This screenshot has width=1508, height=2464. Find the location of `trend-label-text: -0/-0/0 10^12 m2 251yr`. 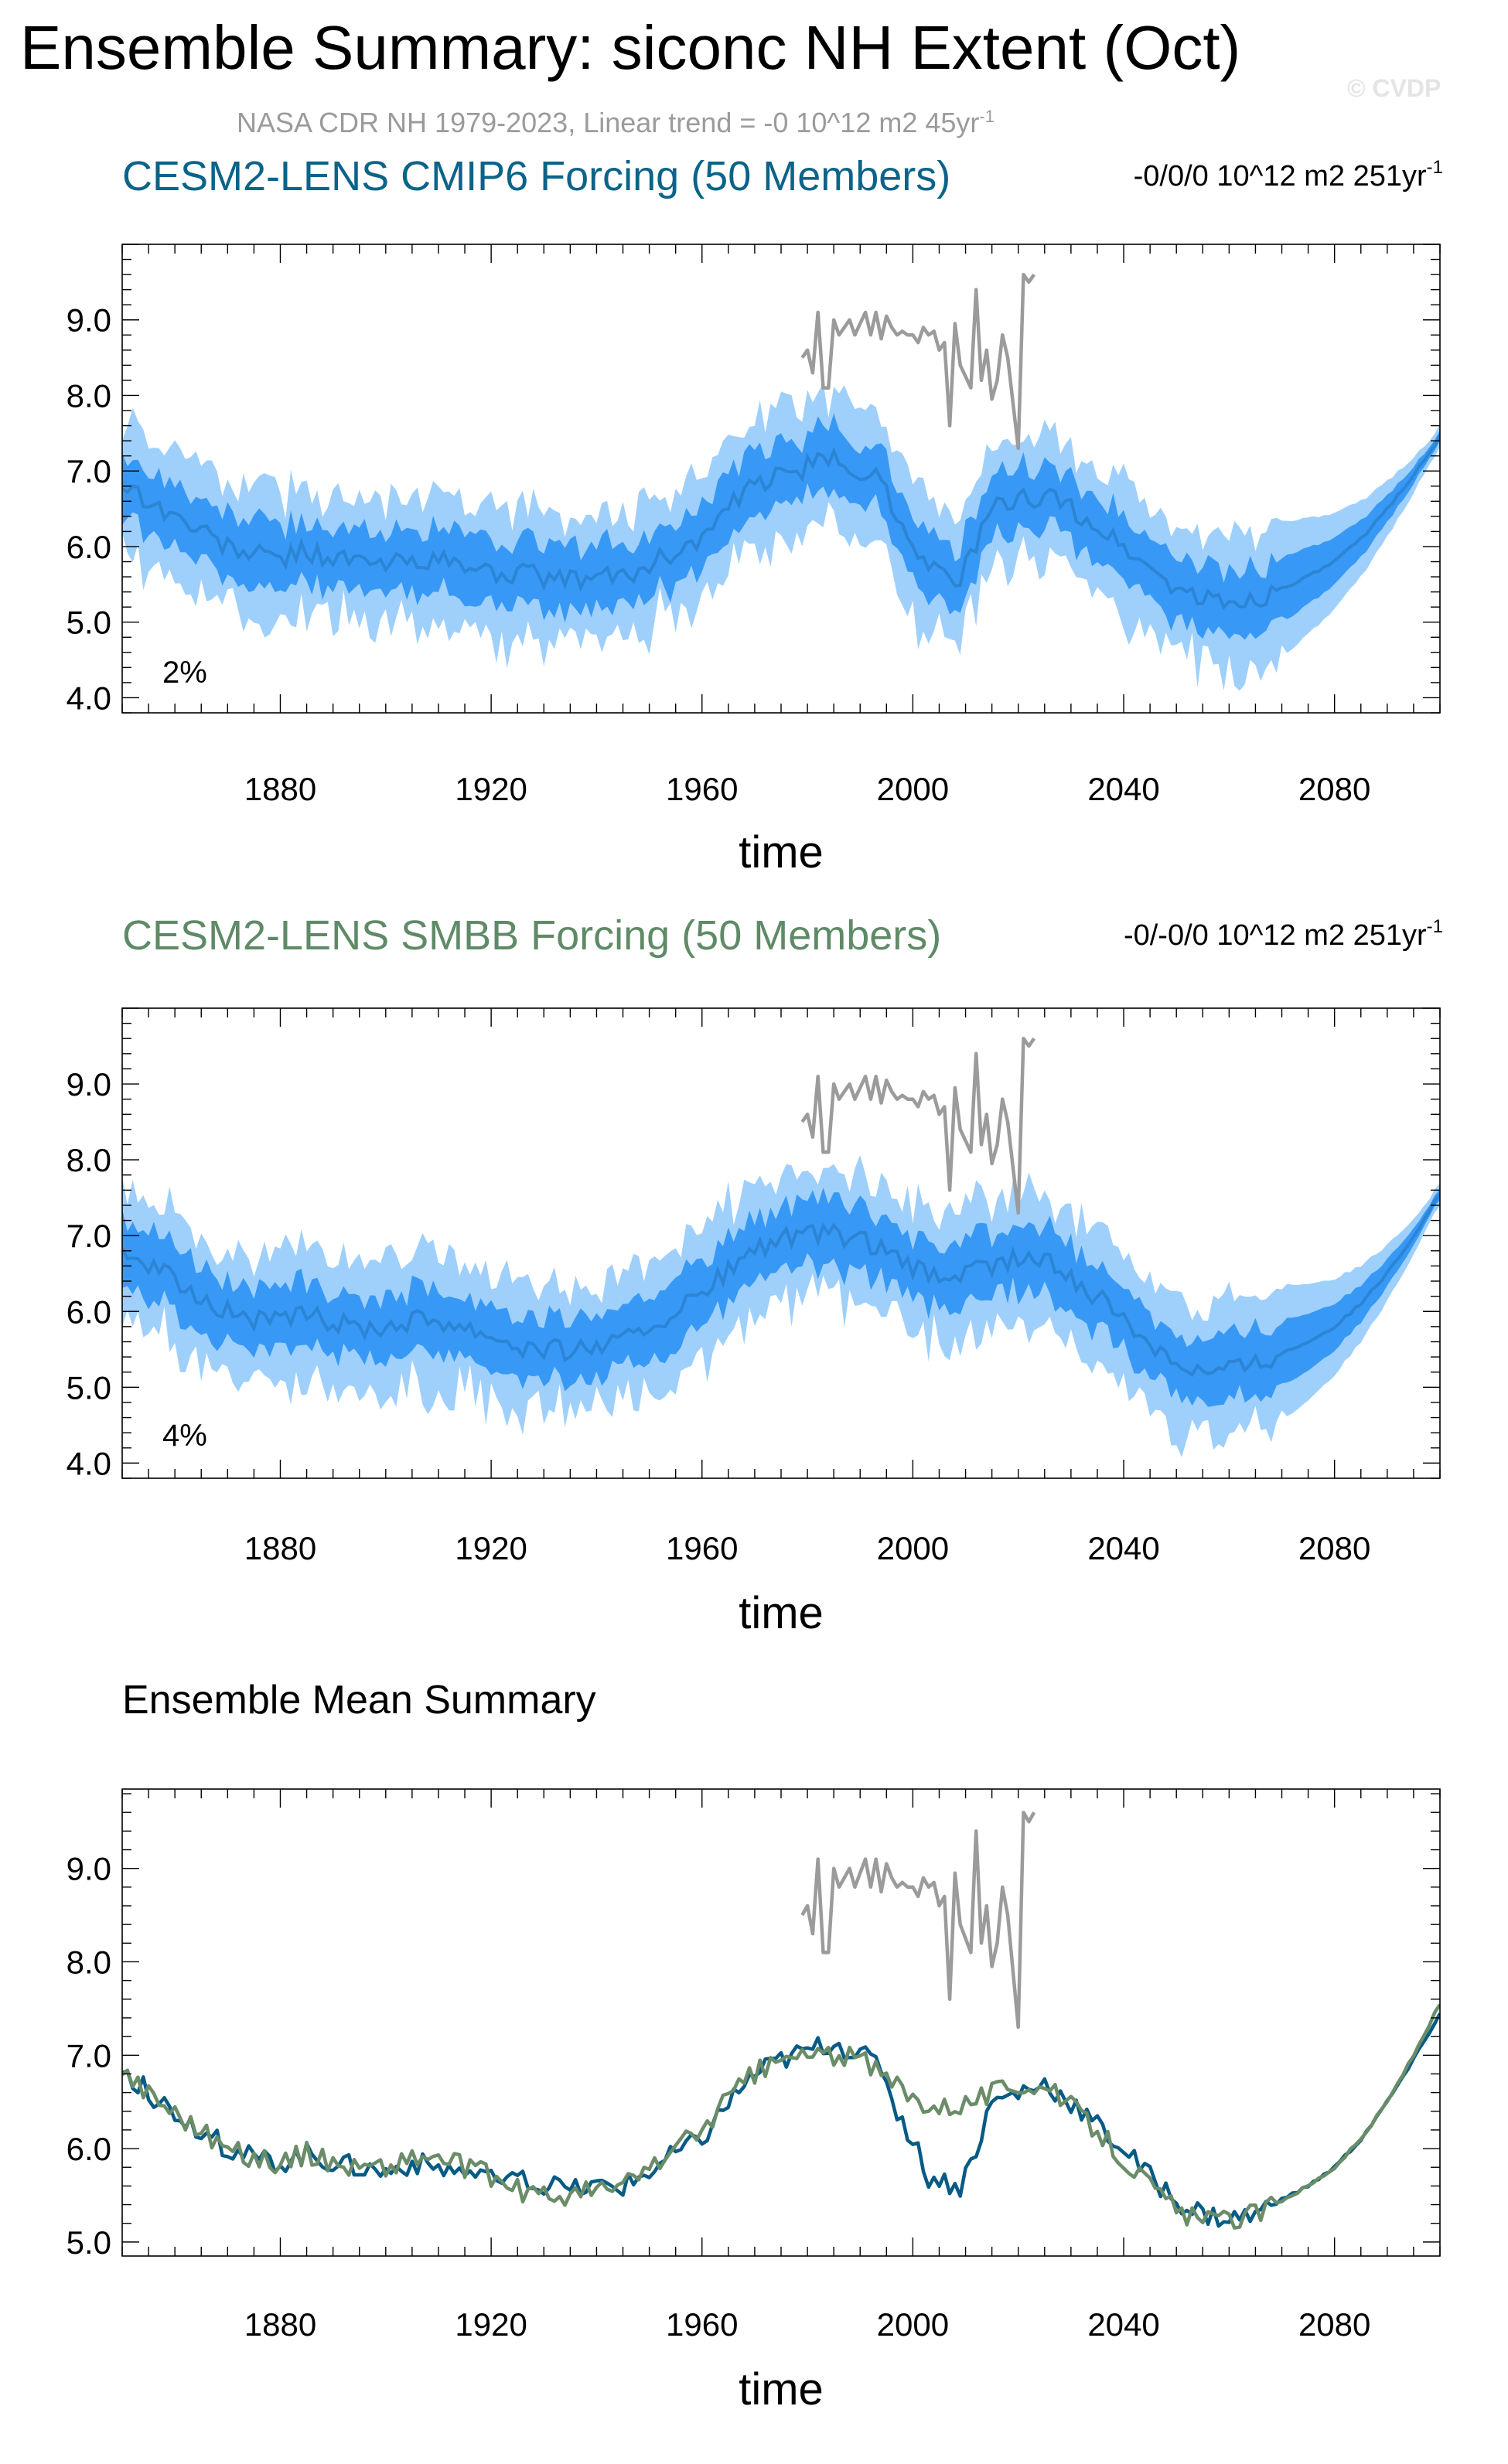

trend-label-text: -0/-0/0 10^12 m2 251yr is located at coordinates (1275, 935).